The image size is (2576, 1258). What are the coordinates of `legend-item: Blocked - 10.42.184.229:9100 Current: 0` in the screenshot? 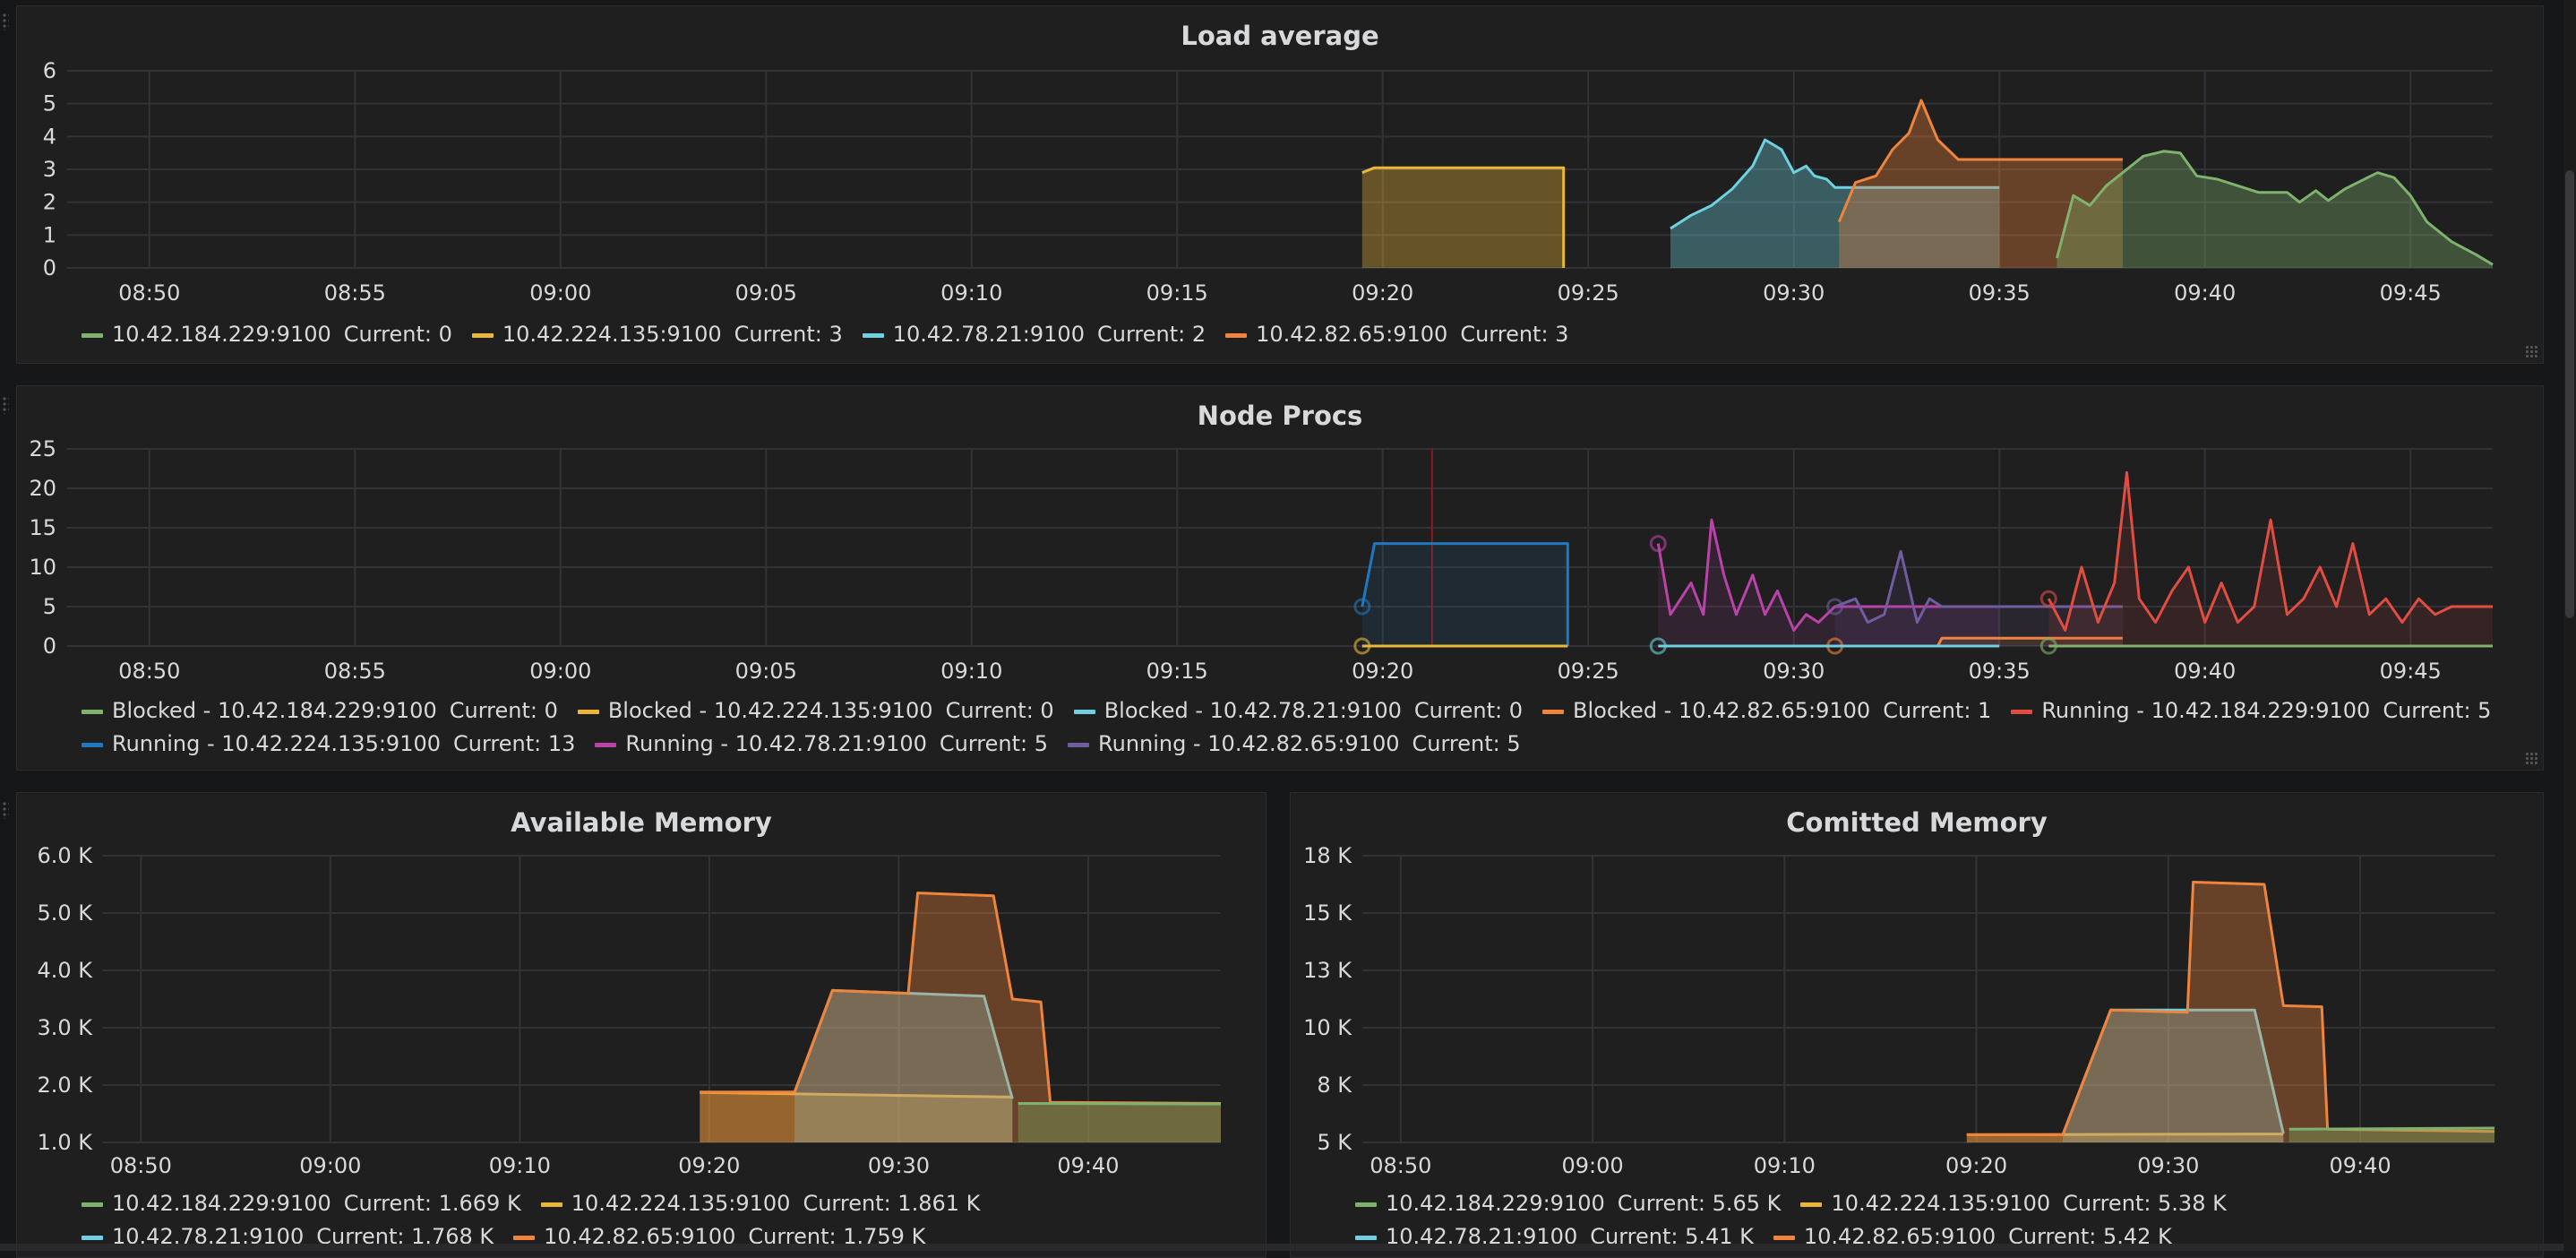 It's located at (320, 710).